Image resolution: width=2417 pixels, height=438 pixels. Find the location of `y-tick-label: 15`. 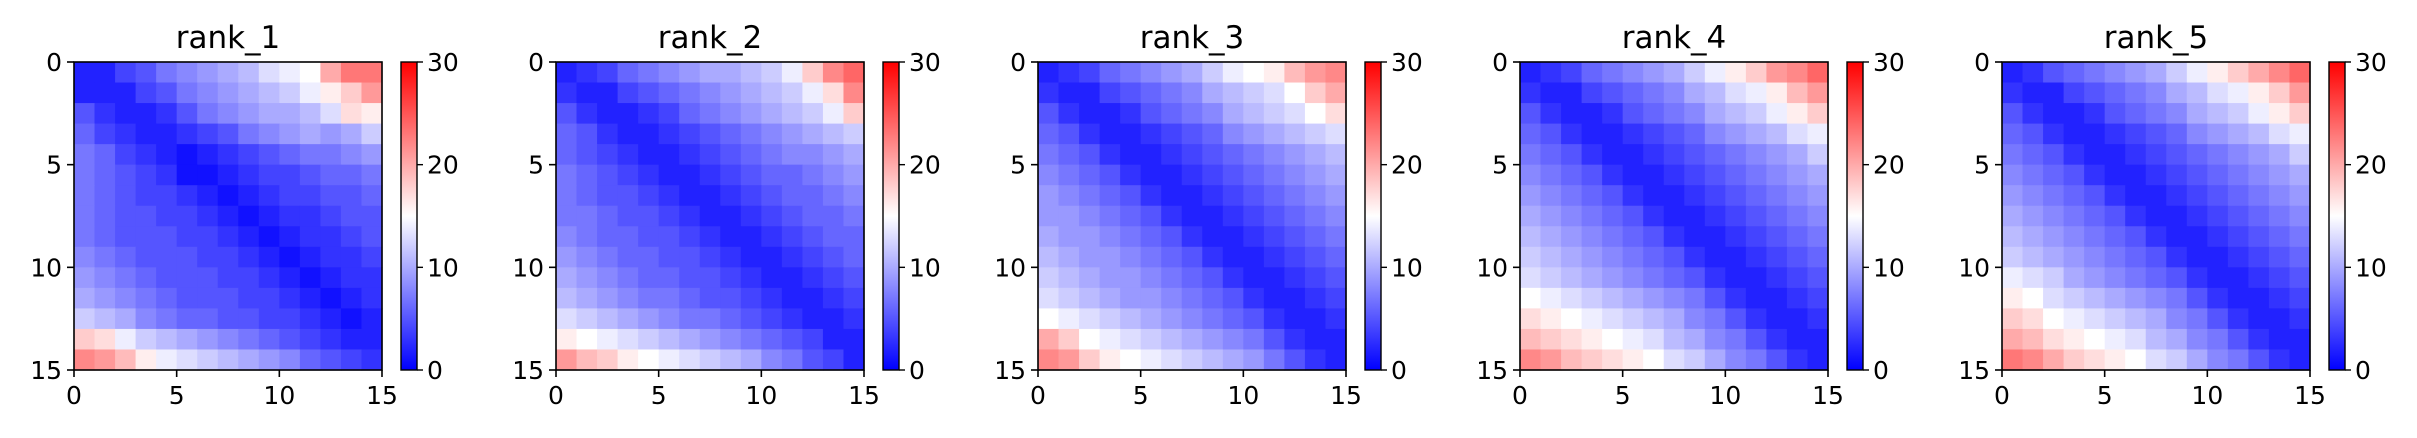

y-tick-label: 15 is located at coordinates (1492, 370).